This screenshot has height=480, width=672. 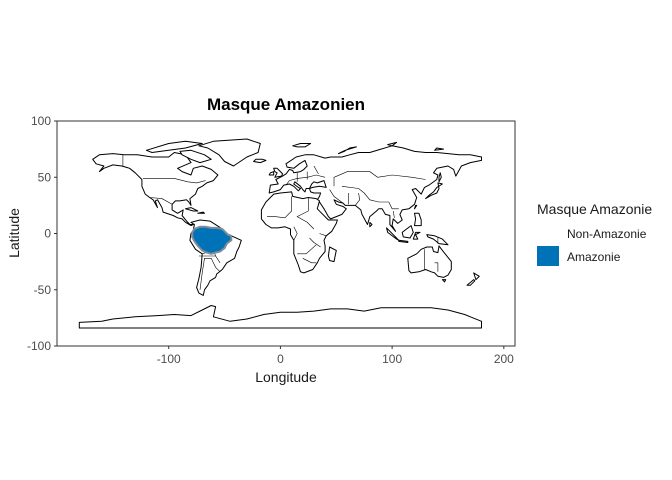 What do you see at coordinates (548, 256) in the screenshot?
I see `legend-key-amazonie` at bounding box center [548, 256].